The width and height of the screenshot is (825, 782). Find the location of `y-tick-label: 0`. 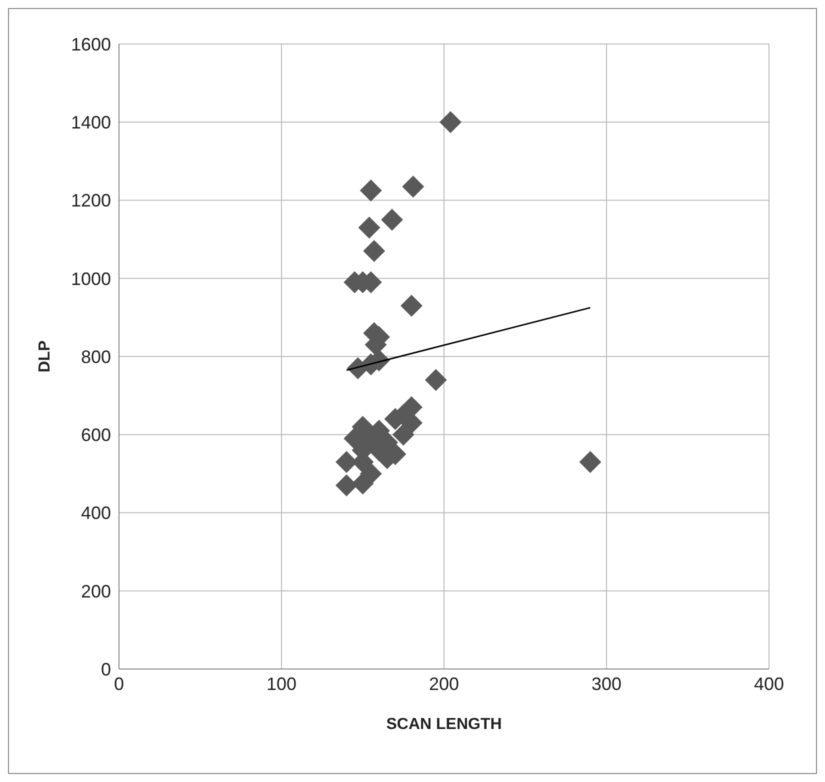

y-tick-label: 0 is located at coordinates (105, 669).